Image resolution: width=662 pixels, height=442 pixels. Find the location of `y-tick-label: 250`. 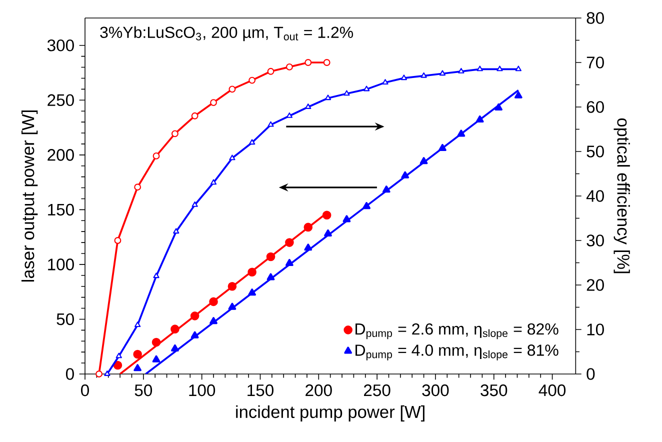

y-tick-label: 250 is located at coordinates (61, 100).